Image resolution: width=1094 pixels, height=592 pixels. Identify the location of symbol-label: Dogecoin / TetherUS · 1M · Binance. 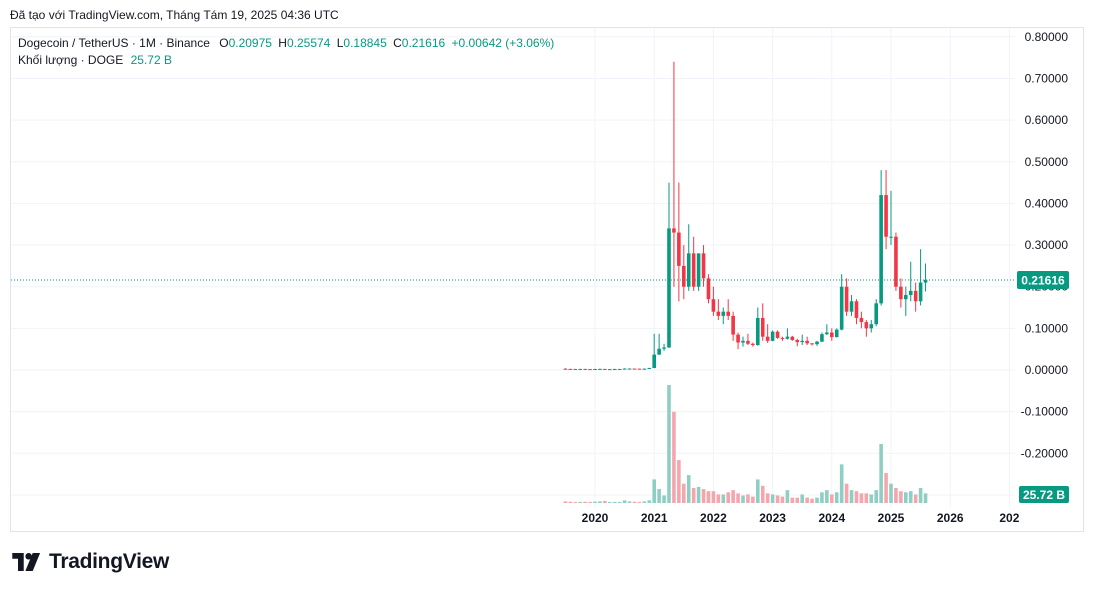
(114, 43).